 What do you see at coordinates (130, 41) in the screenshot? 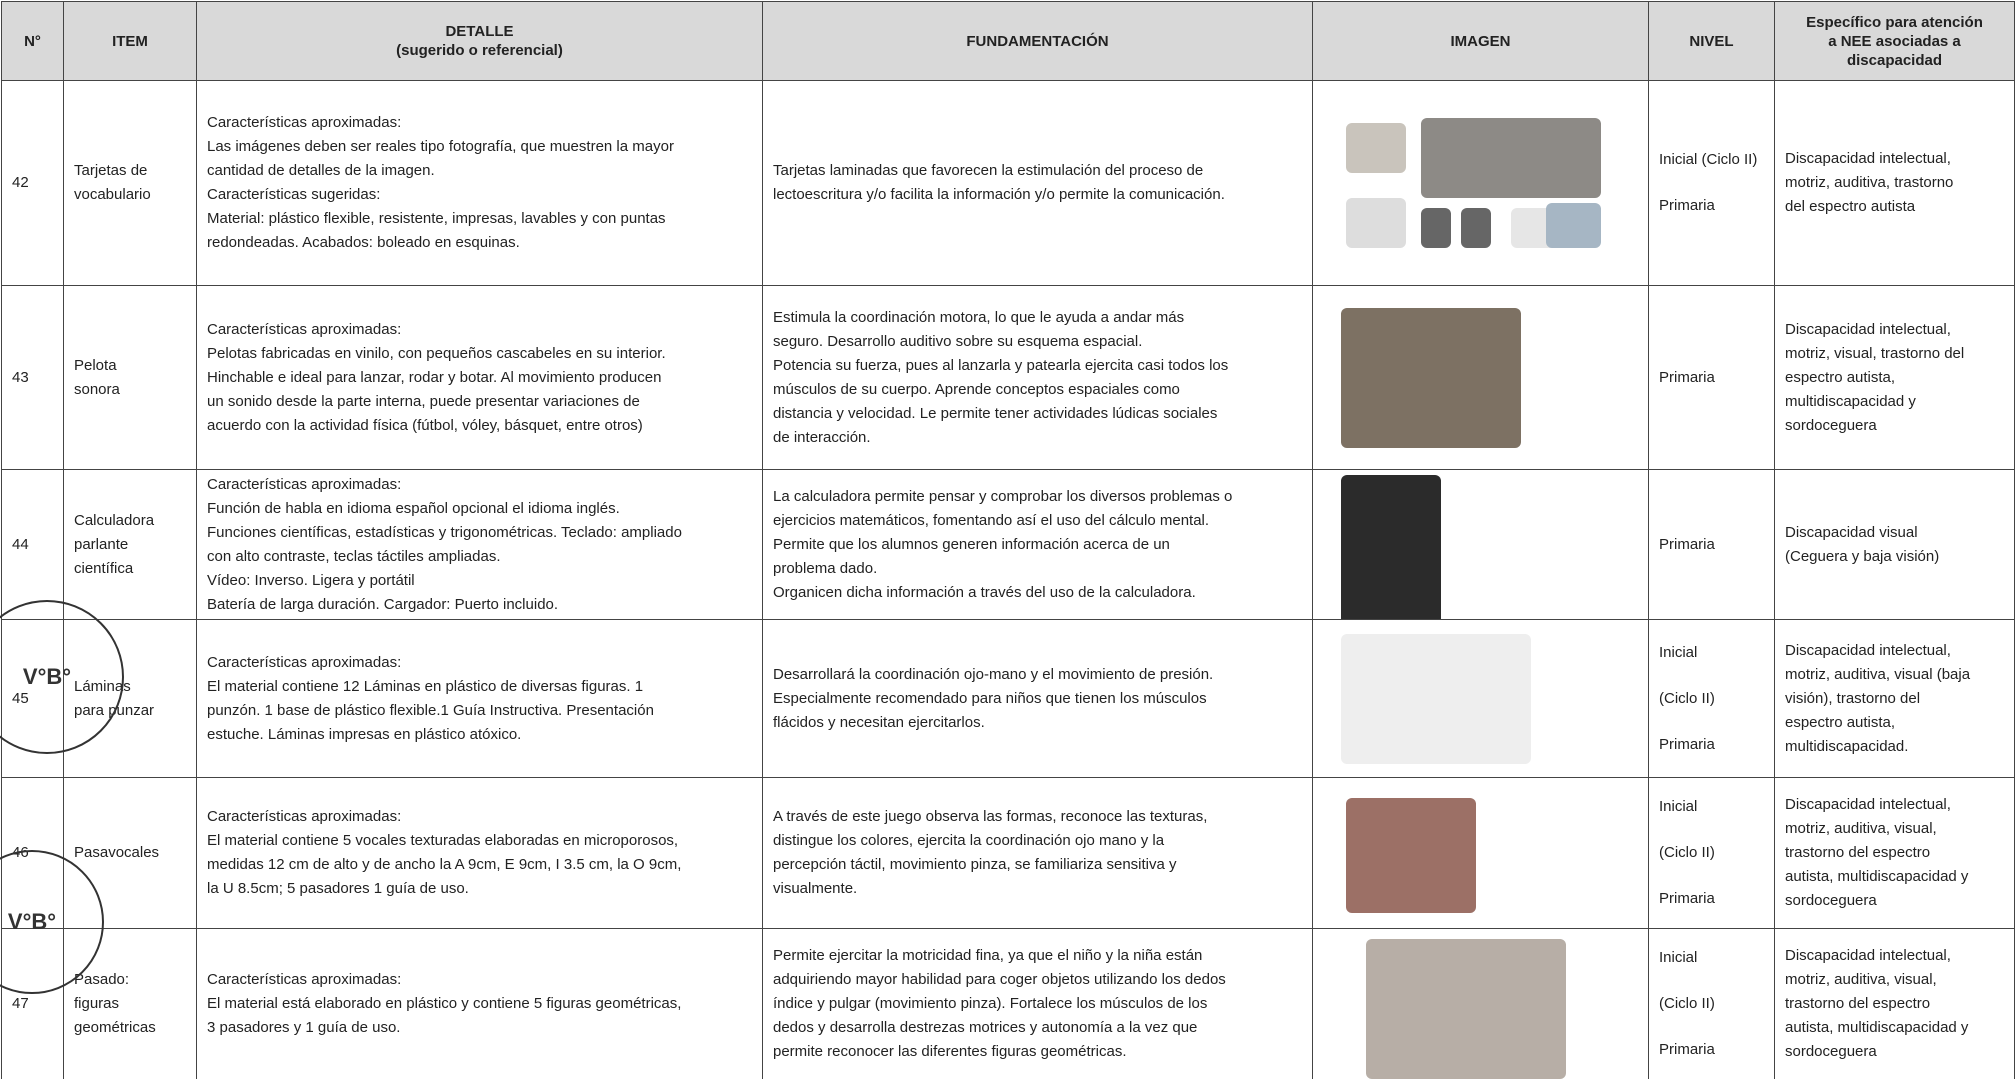
I see `header-cell: ITEM` at bounding box center [130, 41].